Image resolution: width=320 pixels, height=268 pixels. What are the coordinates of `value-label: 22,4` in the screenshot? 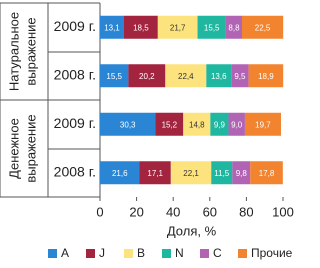 It's located at (186, 76).